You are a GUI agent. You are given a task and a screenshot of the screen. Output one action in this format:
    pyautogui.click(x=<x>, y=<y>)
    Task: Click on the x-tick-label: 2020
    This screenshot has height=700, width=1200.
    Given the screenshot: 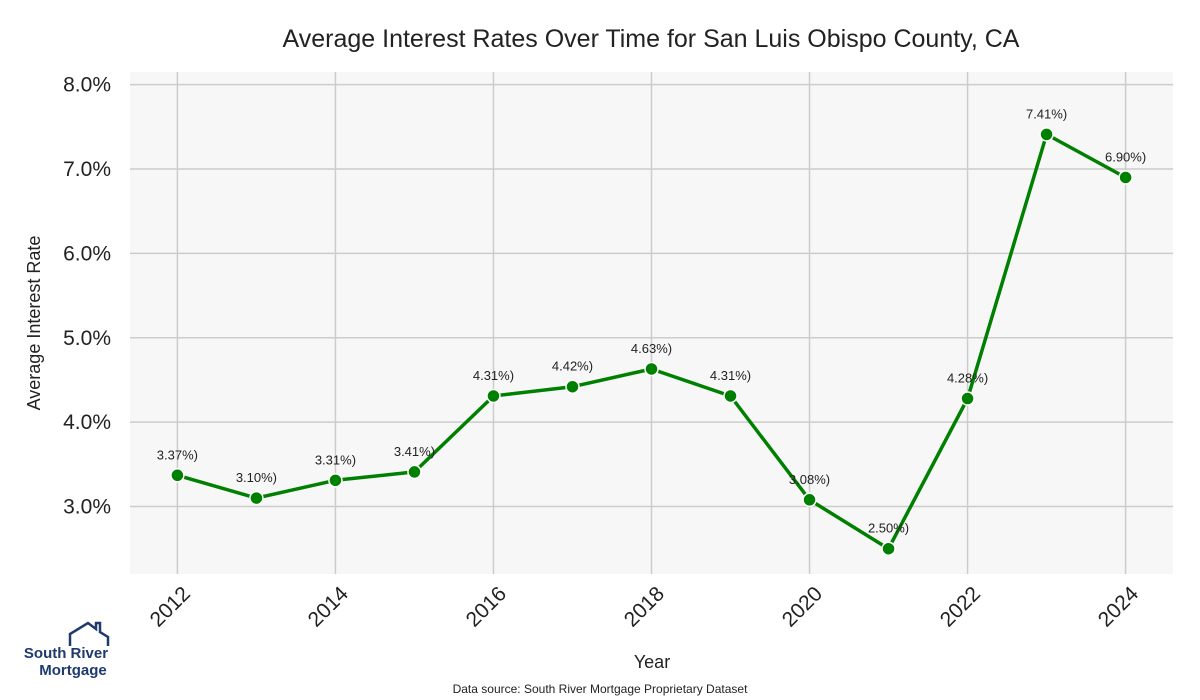 What is the action you would take?
    pyautogui.click(x=802, y=606)
    